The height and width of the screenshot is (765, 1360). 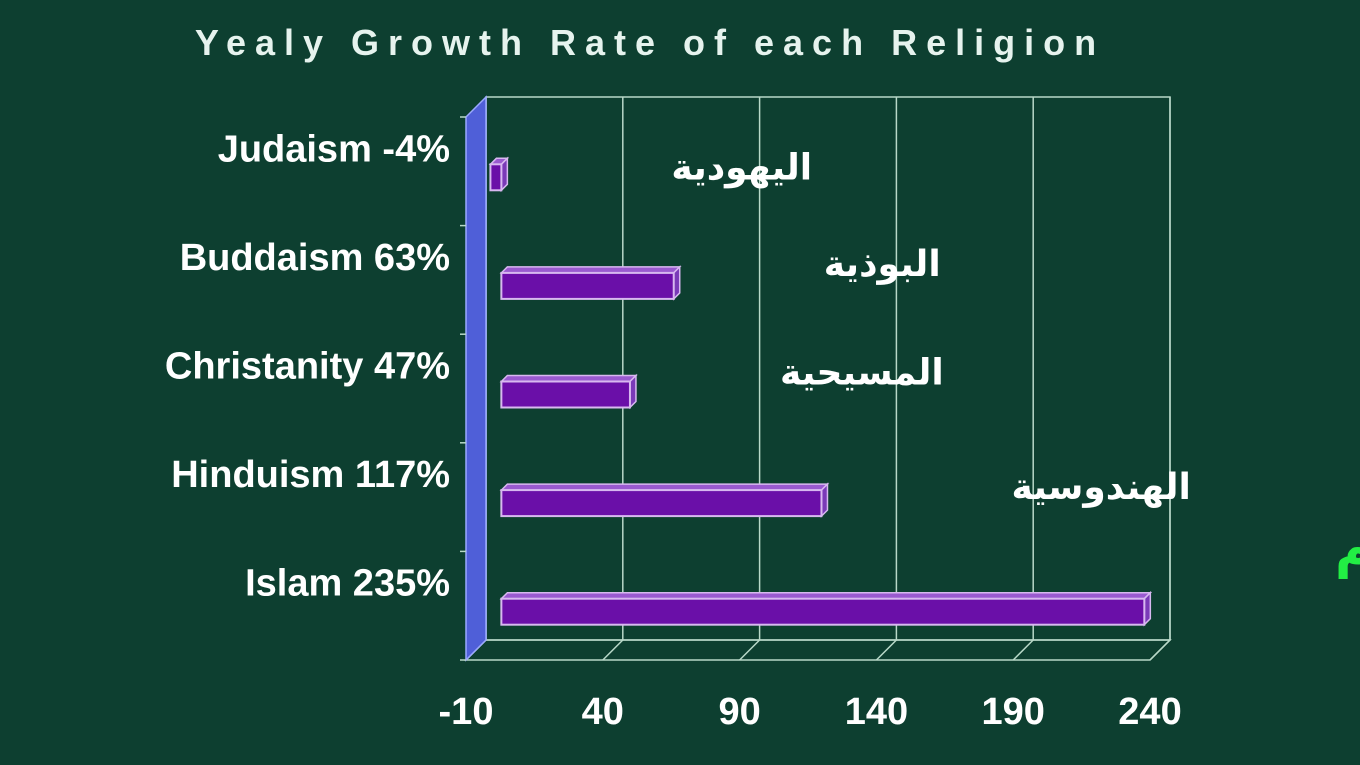 I want to click on arabic-label: اليهودية, so click(x=741, y=167).